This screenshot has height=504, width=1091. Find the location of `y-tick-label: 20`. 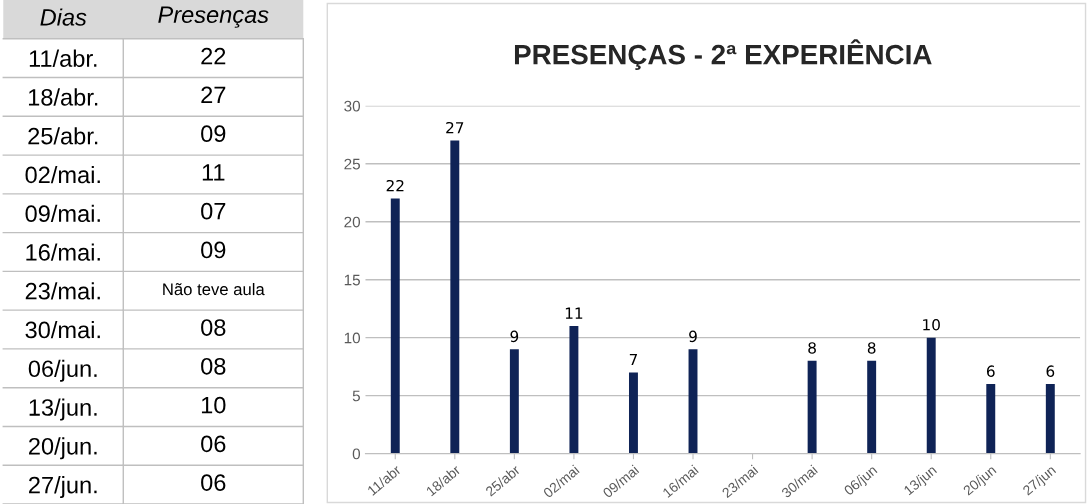

y-tick-label: 20 is located at coordinates (352, 222).